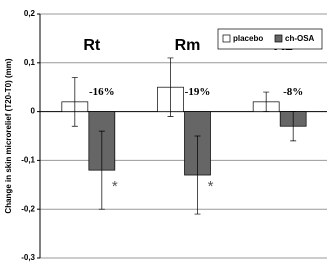 The image size is (330, 279). What do you see at coordinates (102, 92) in the screenshot?
I see `percent-label: -16%` at bounding box center [102, 92].